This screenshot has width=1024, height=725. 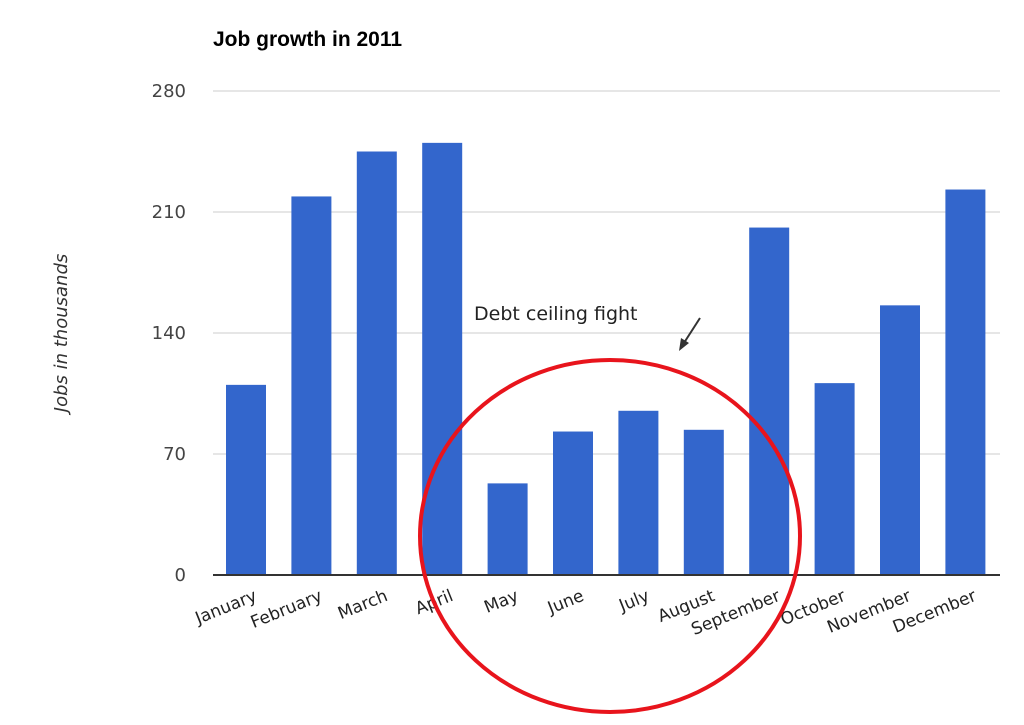 What do you see at coordinates (565, 602) in the screenshot?
I see `x-tick-label-june: June` at bounding box center [565, 602].